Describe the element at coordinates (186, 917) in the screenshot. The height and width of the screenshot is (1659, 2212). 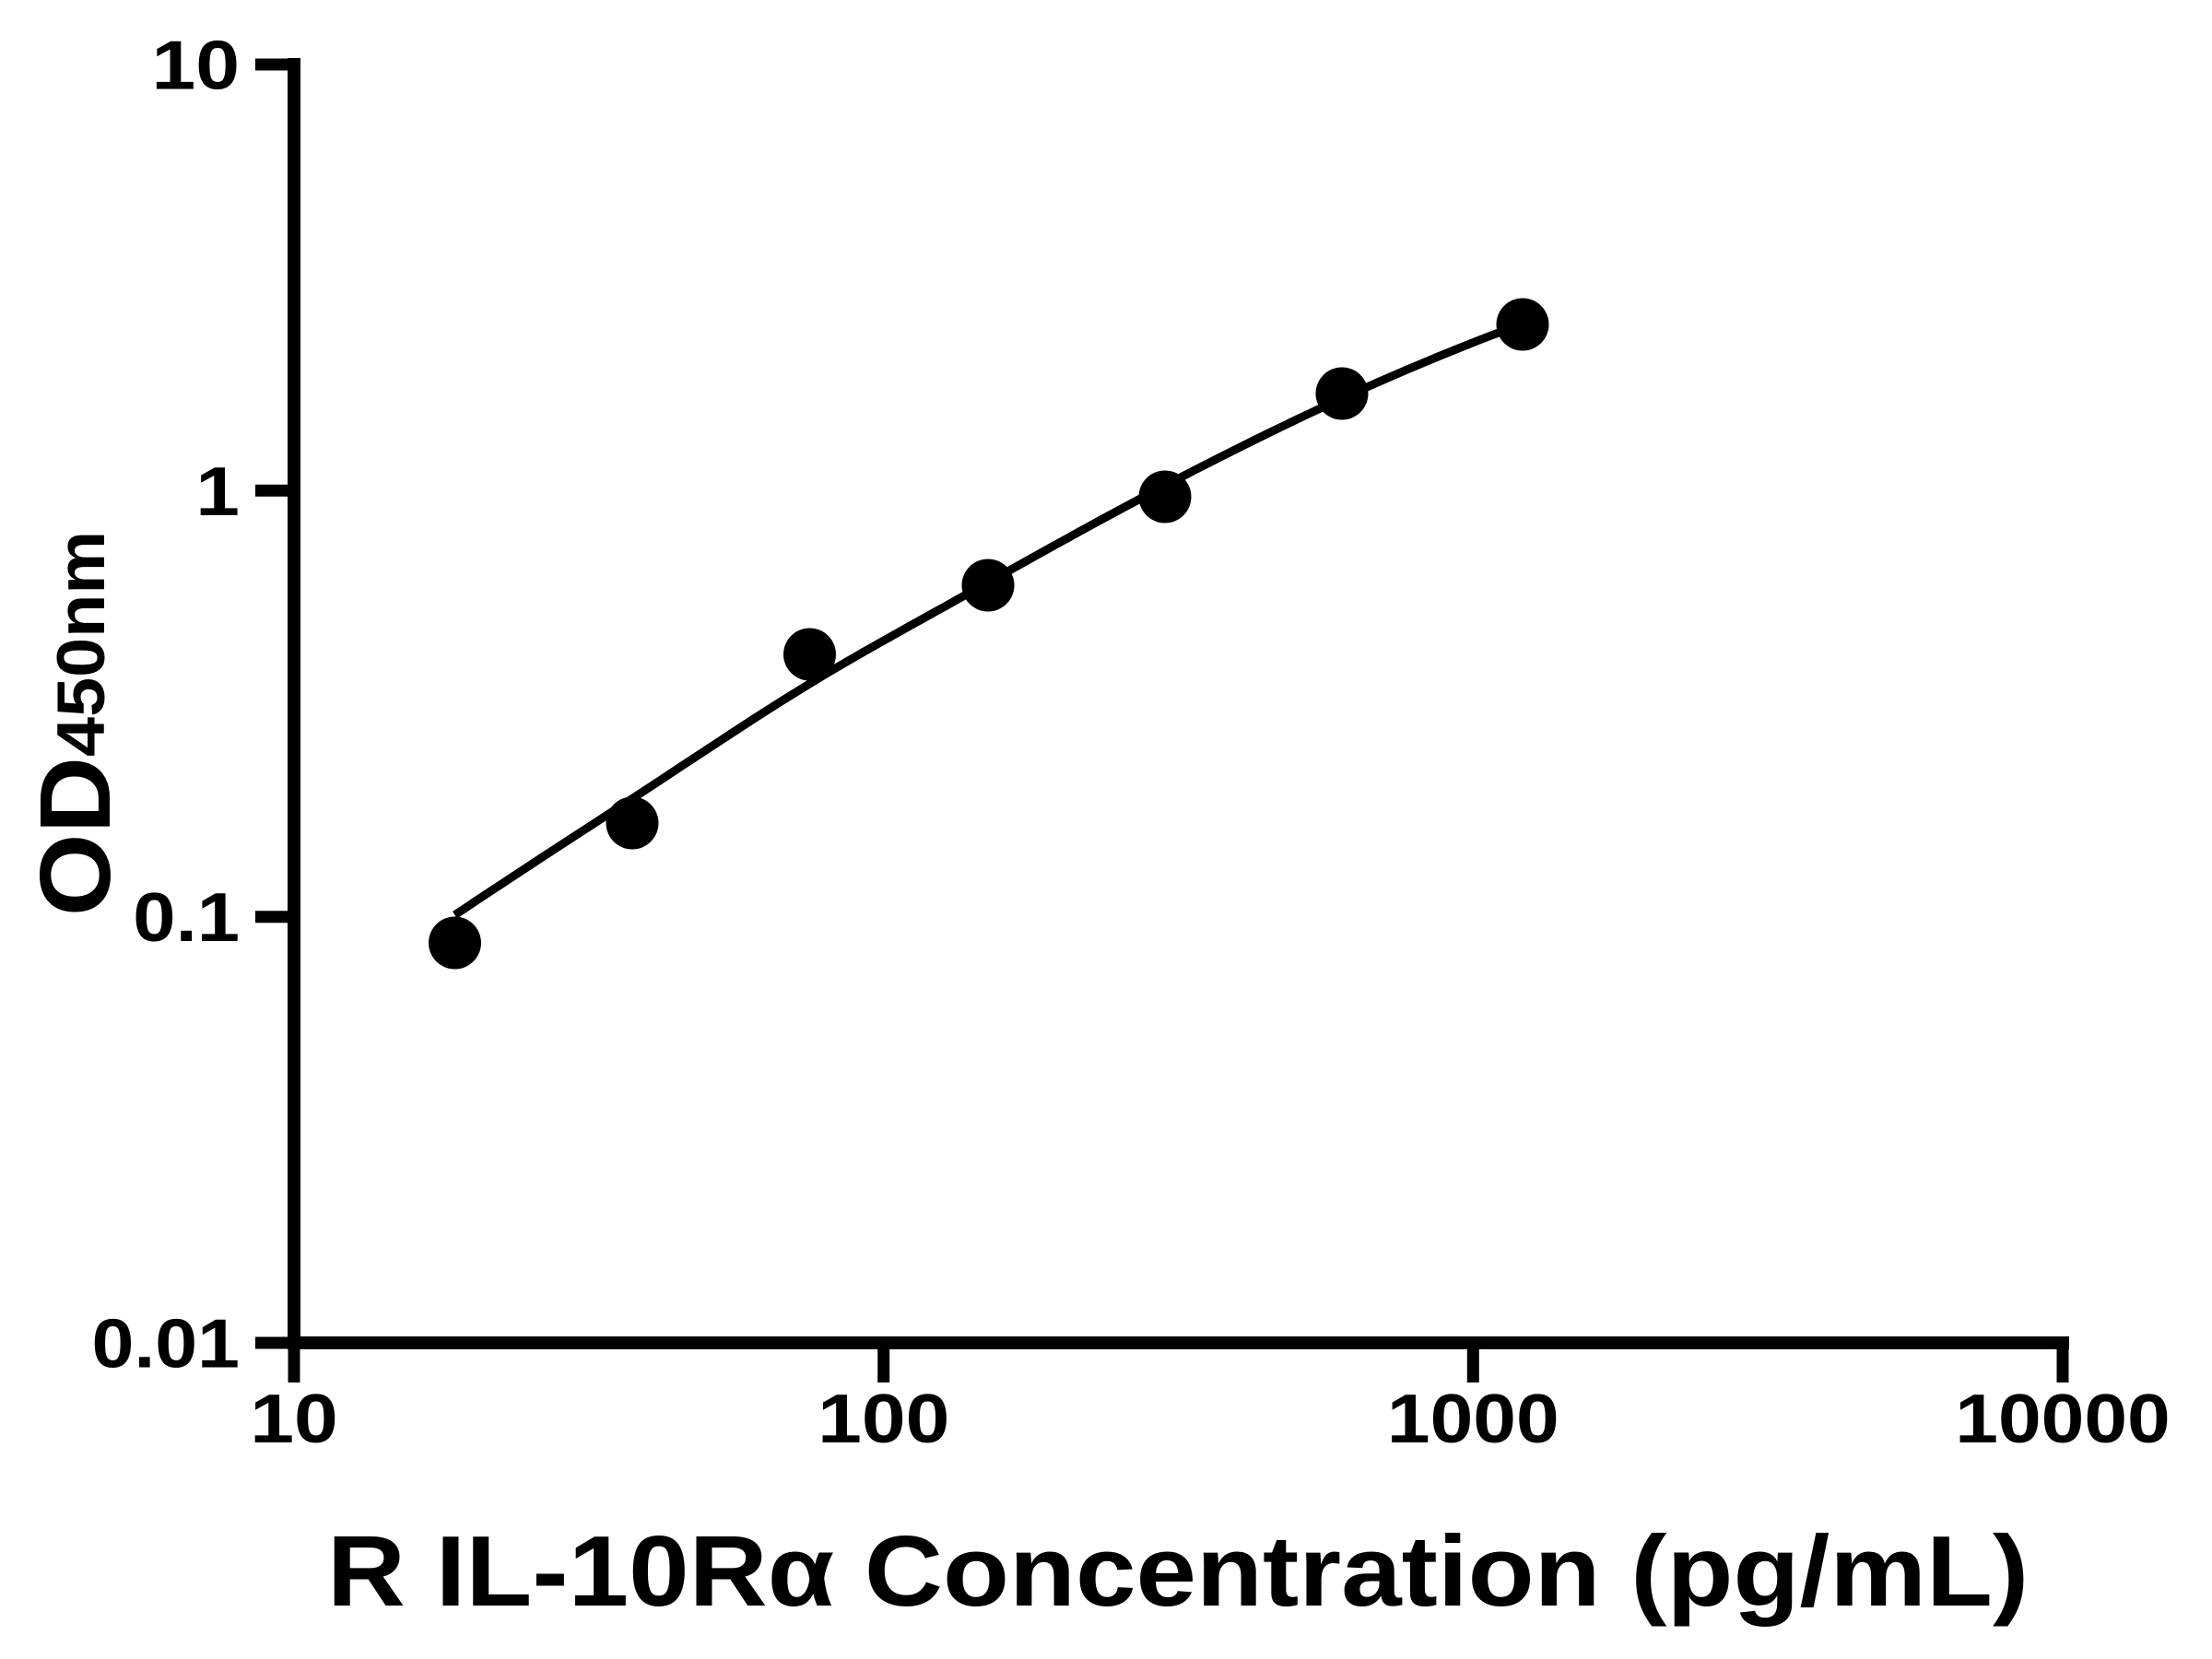
I see `svg-text: 0.1` at that location.